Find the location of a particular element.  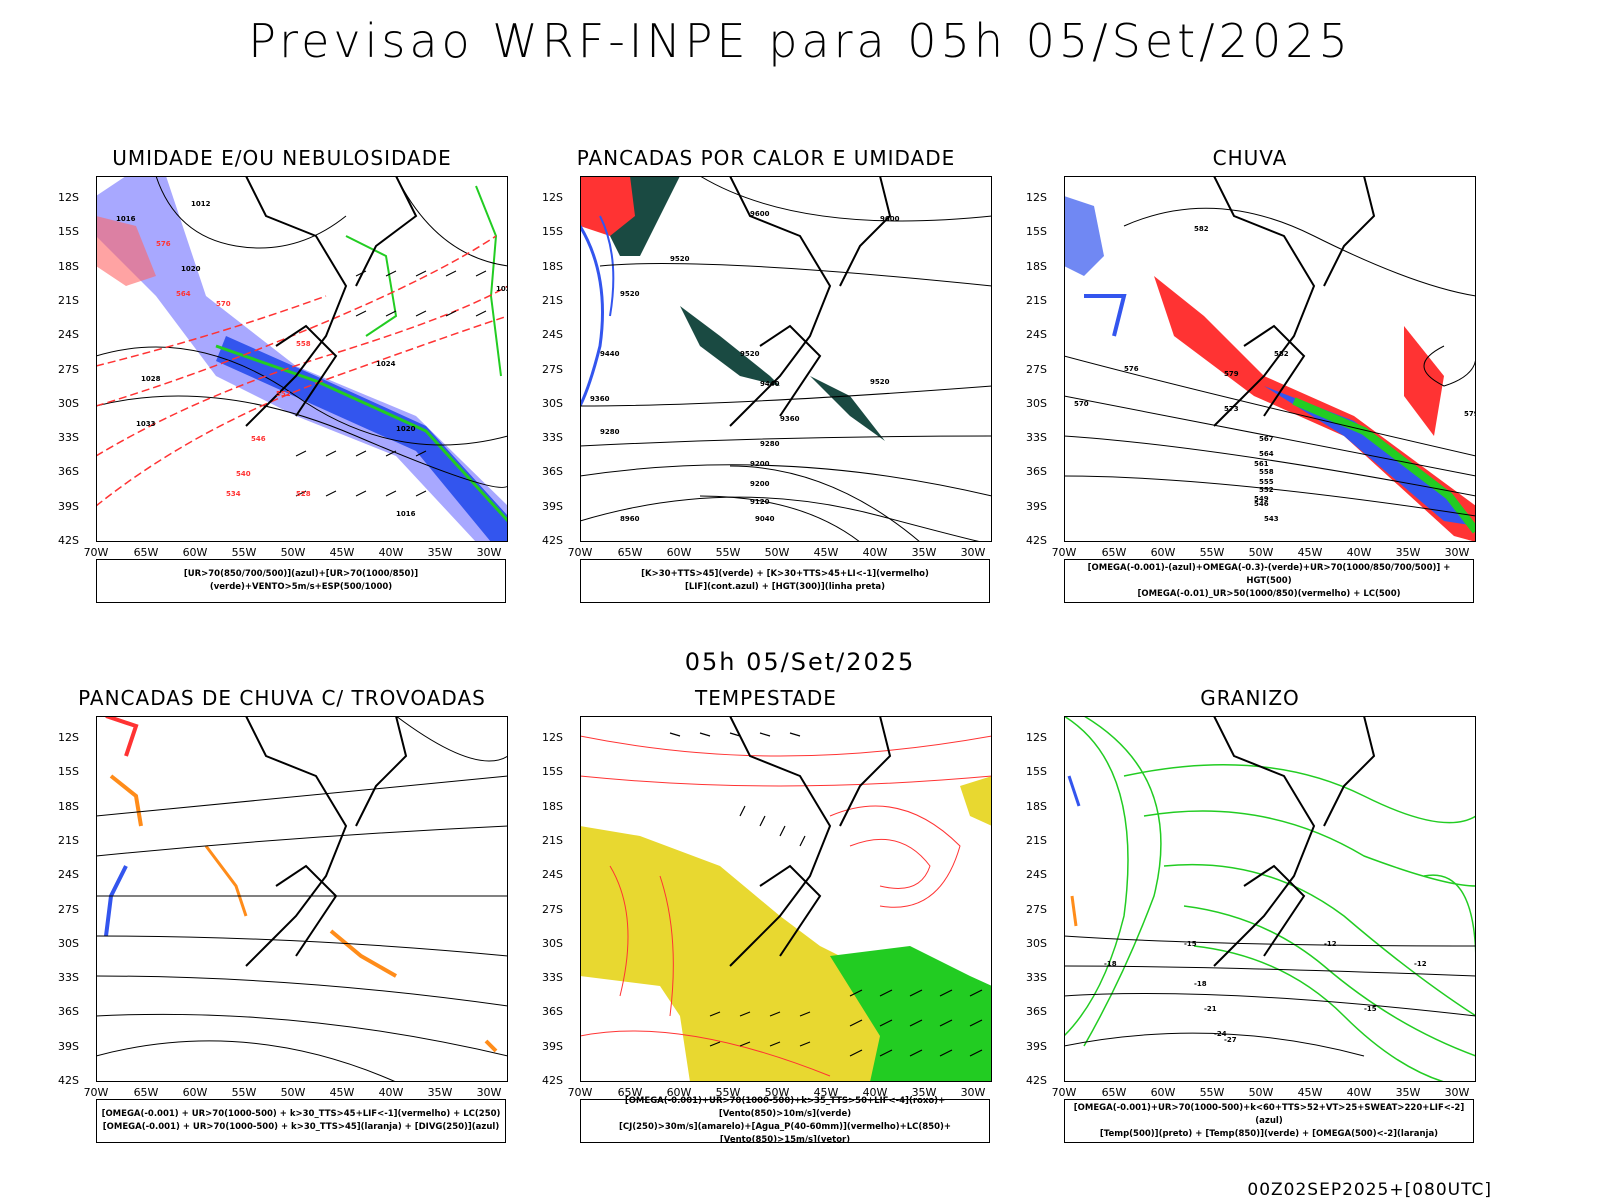

contour-label: 543 is located at coordinates (1271, 519).